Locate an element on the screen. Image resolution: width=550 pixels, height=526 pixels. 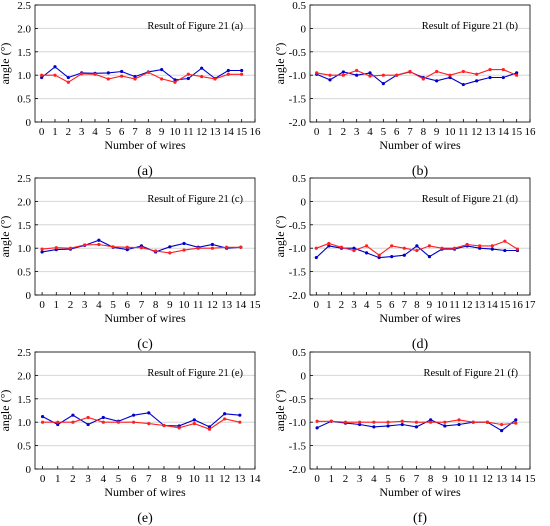
x-tick-label: 1 is located at coordinates (55, 132).